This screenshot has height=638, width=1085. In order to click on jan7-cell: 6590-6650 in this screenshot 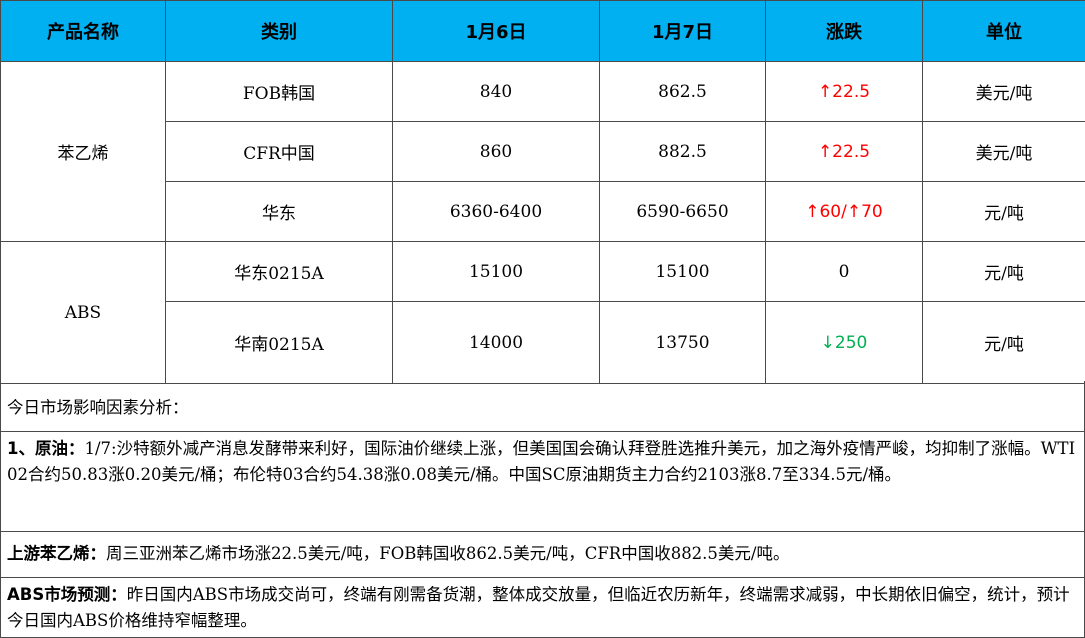, I will do `click(682, 211)`.